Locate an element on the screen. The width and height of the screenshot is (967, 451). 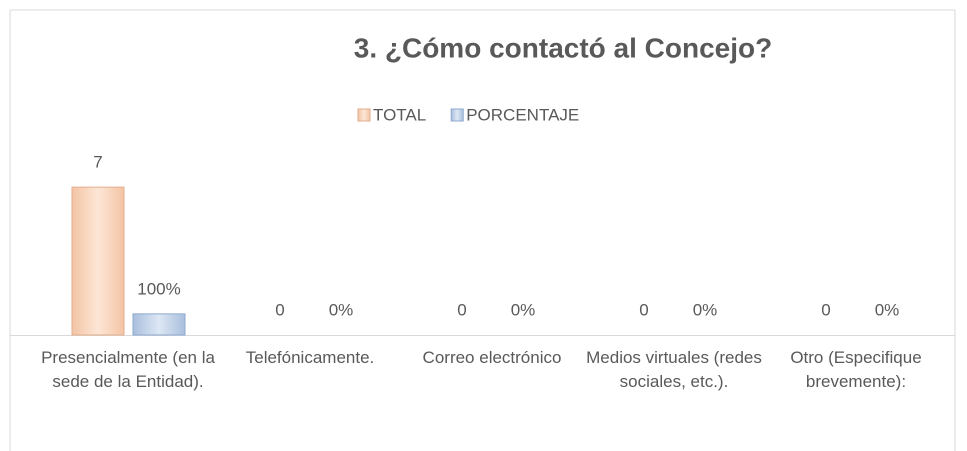
legend-label: PORCENTAJE is located at coordinates (522, 114).